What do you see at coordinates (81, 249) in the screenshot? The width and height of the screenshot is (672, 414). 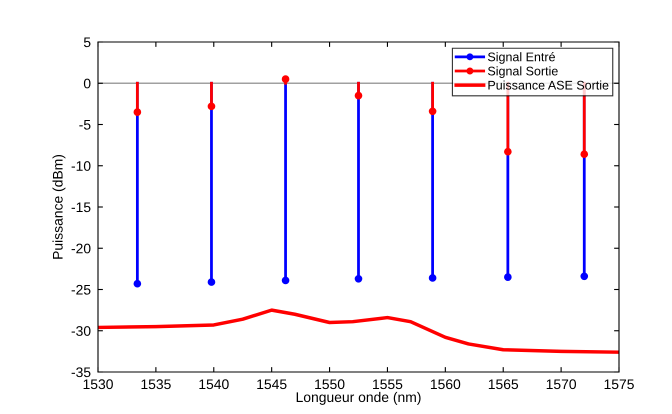 I see `y-tick-label: -20` at bounding box center [81, 249].